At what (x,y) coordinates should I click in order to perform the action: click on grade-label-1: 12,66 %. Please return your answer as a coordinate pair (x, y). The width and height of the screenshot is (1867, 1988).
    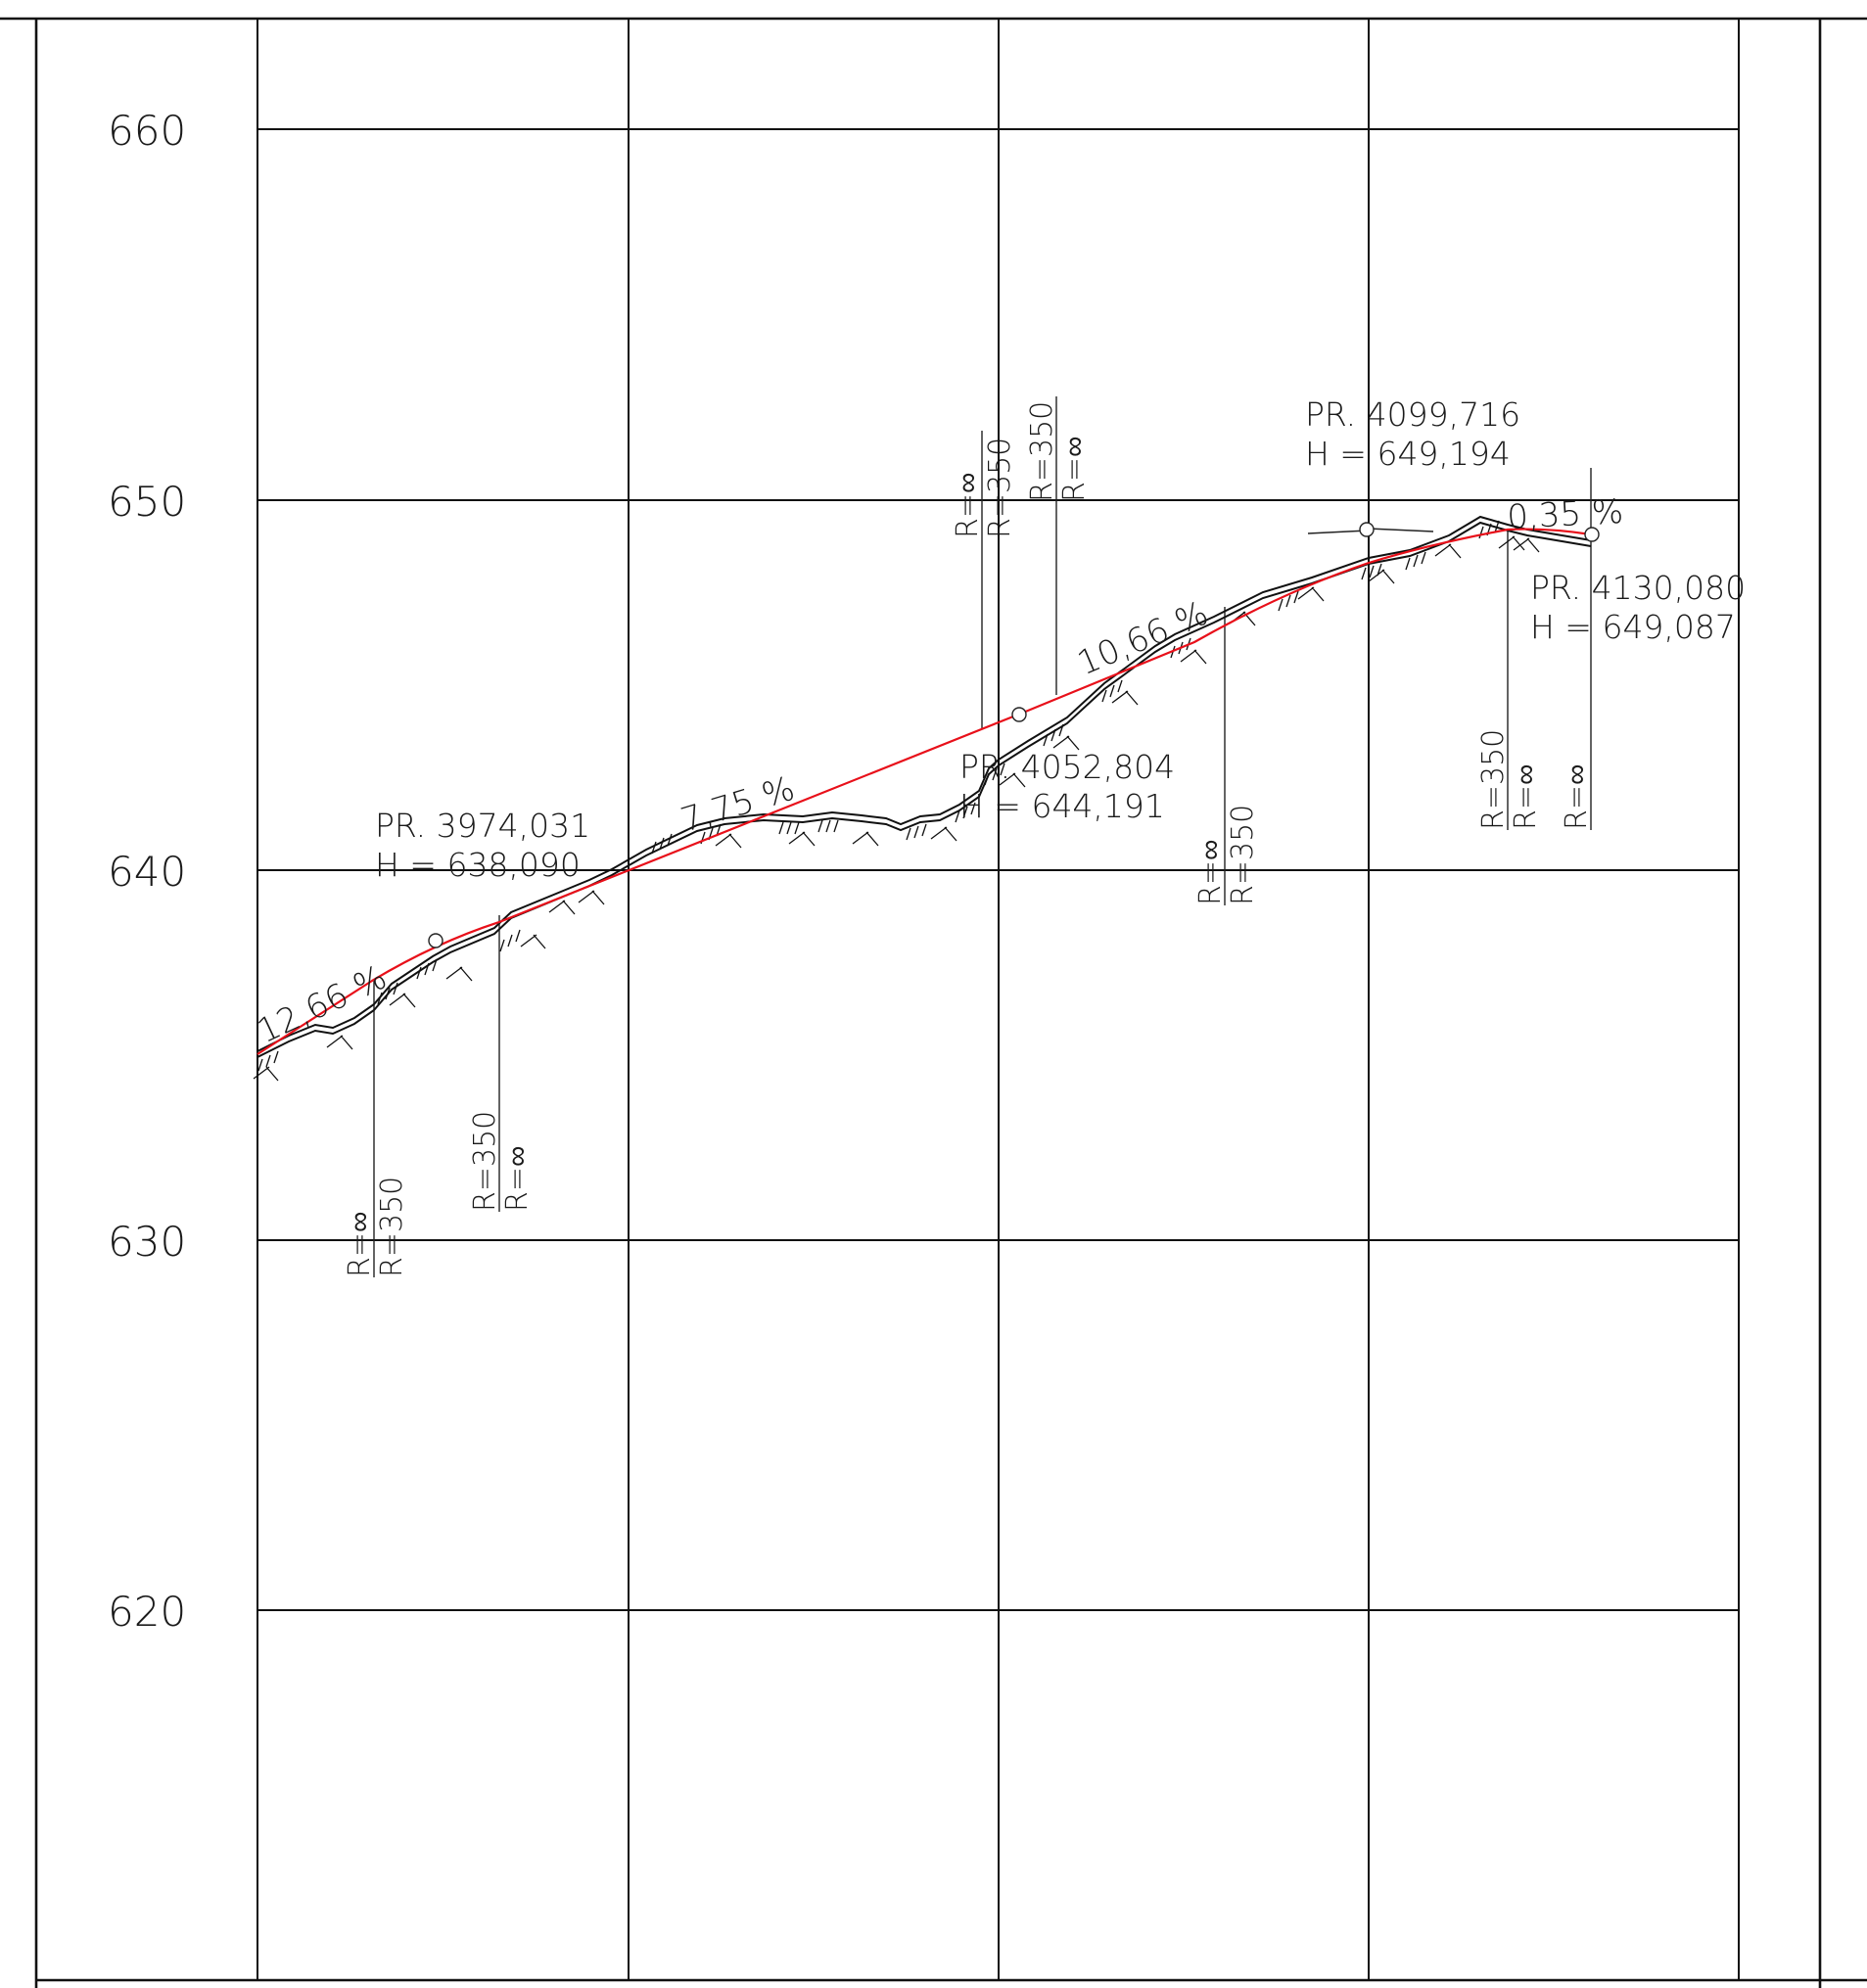
    Looking at the image, I should click on (322, 1005).